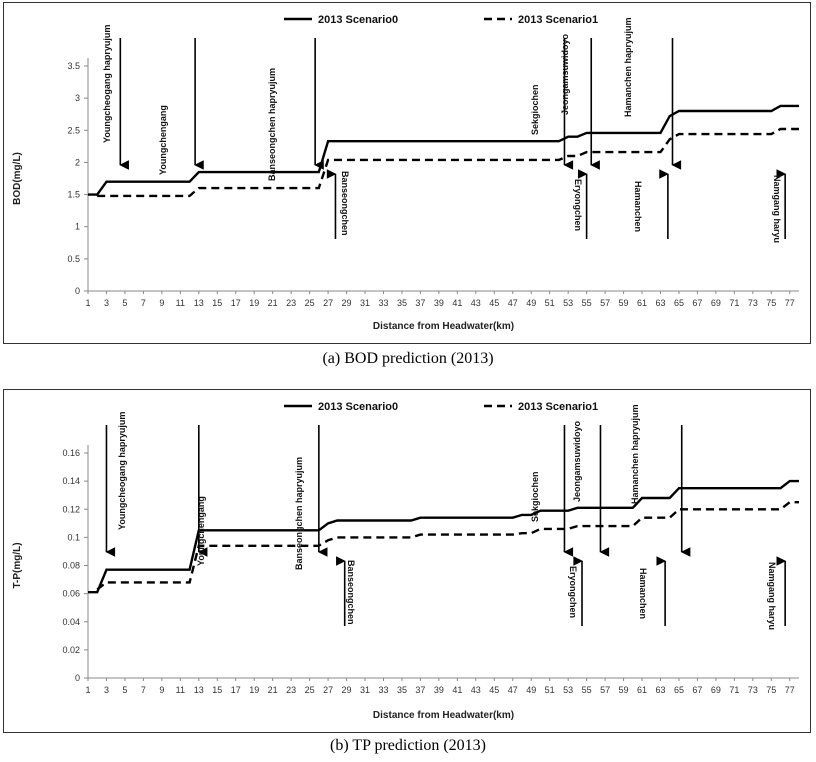 The width and height of the screenshot is (816, 762). What do you see at coordinates (73, 259) in the screenshot?
I see `y-tick-label: 0.5` at bounding box center [73, 259].